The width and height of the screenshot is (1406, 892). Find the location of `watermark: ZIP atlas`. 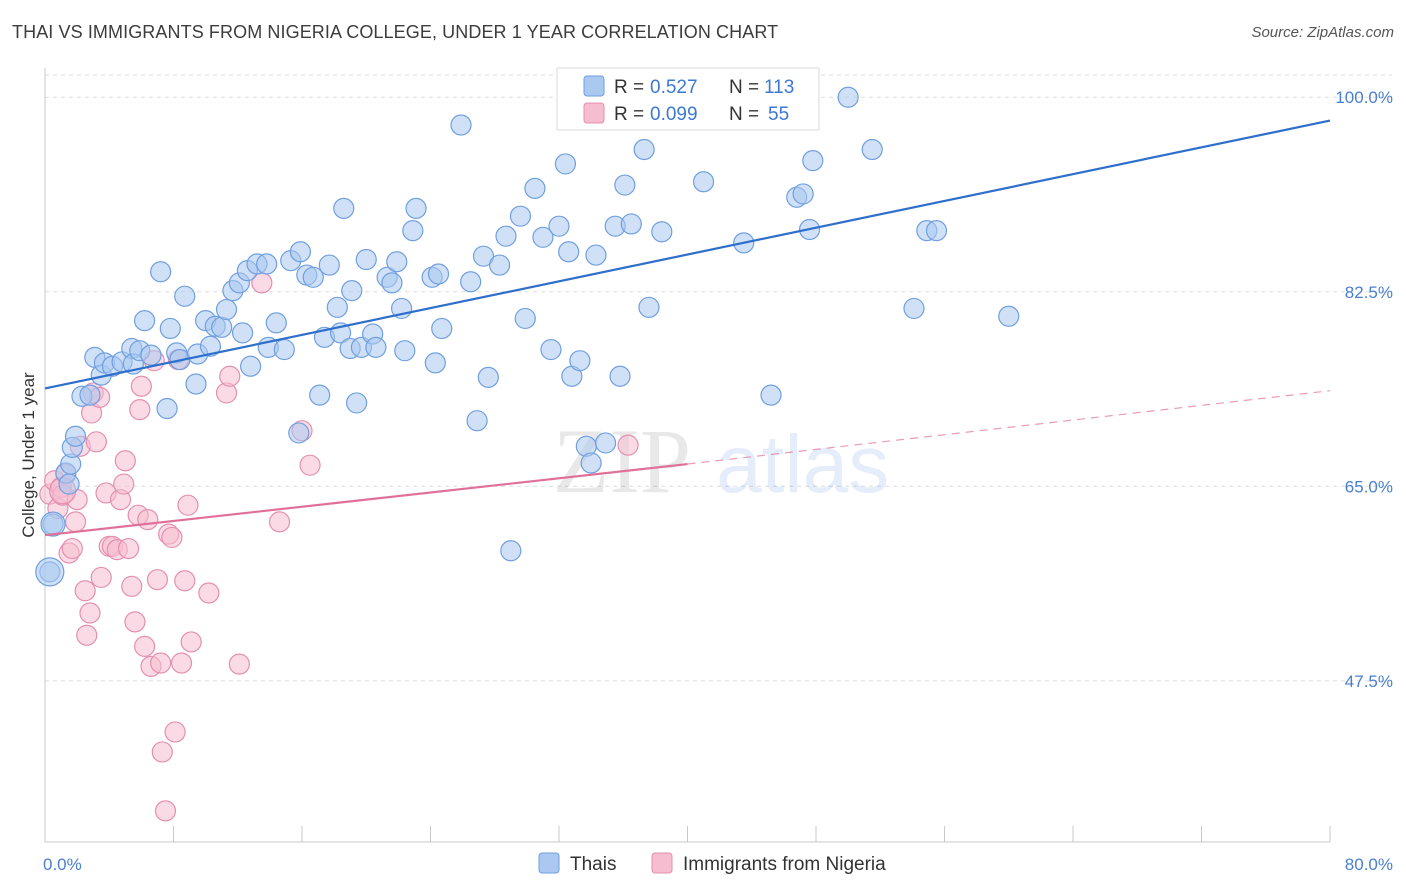

watermark: ZIP atlas is located at coordinates (721, 461).